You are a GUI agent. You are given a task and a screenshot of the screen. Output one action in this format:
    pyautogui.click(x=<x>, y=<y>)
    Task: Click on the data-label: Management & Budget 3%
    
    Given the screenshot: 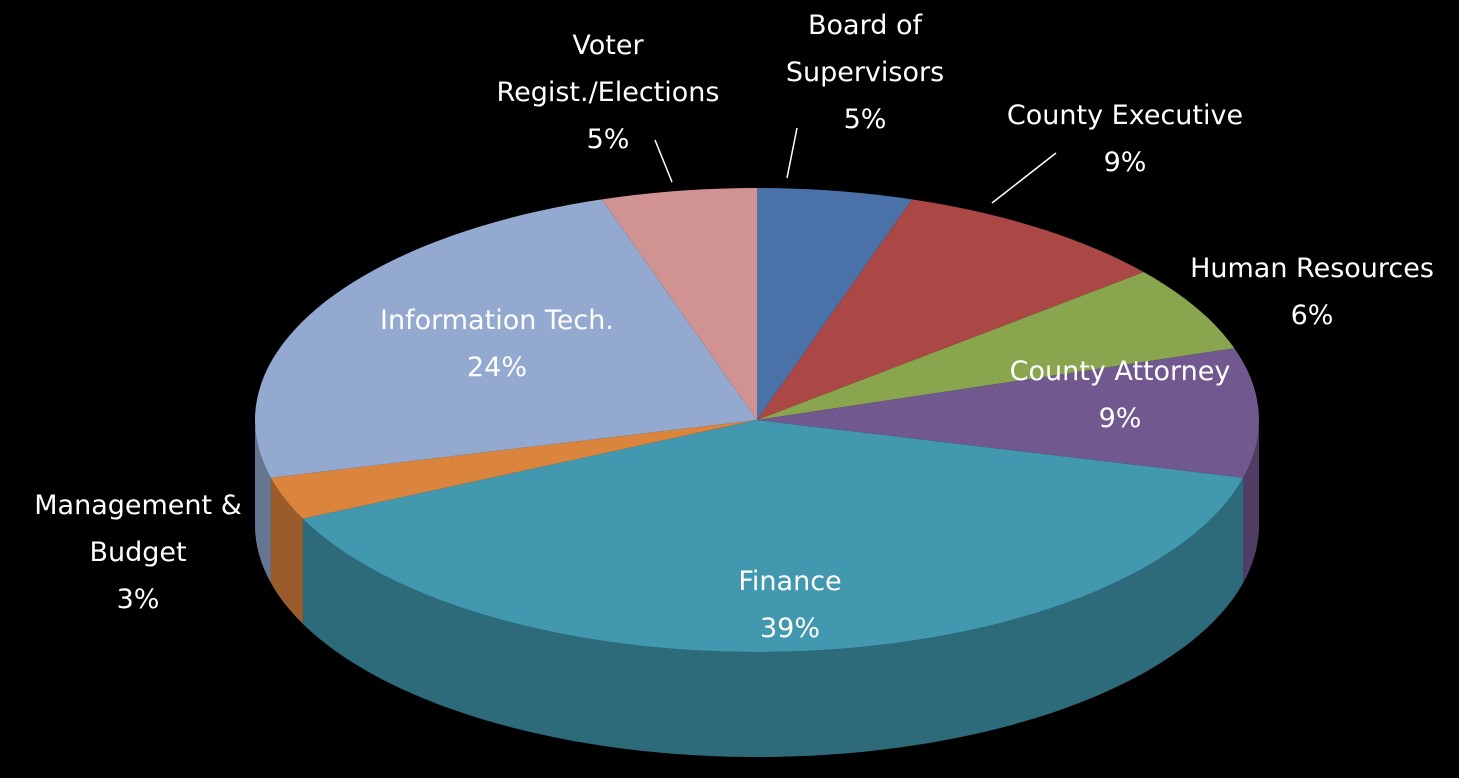 What is the action you would take?
    pyautogui.click(x=138, y=552)
    